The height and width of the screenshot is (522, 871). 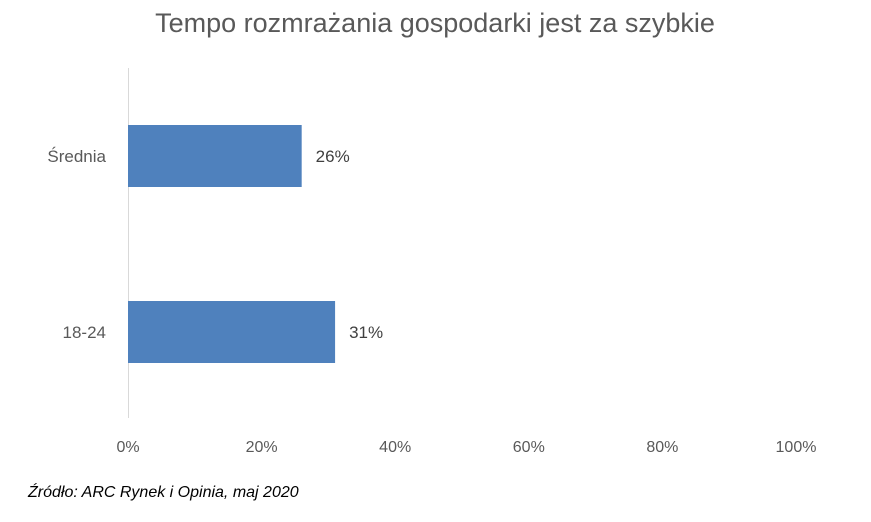 What do you see at coordinates (529, 447) in the screenshot?
I see `x-tick-label-3: 60%` at bounding box center [529, 447].